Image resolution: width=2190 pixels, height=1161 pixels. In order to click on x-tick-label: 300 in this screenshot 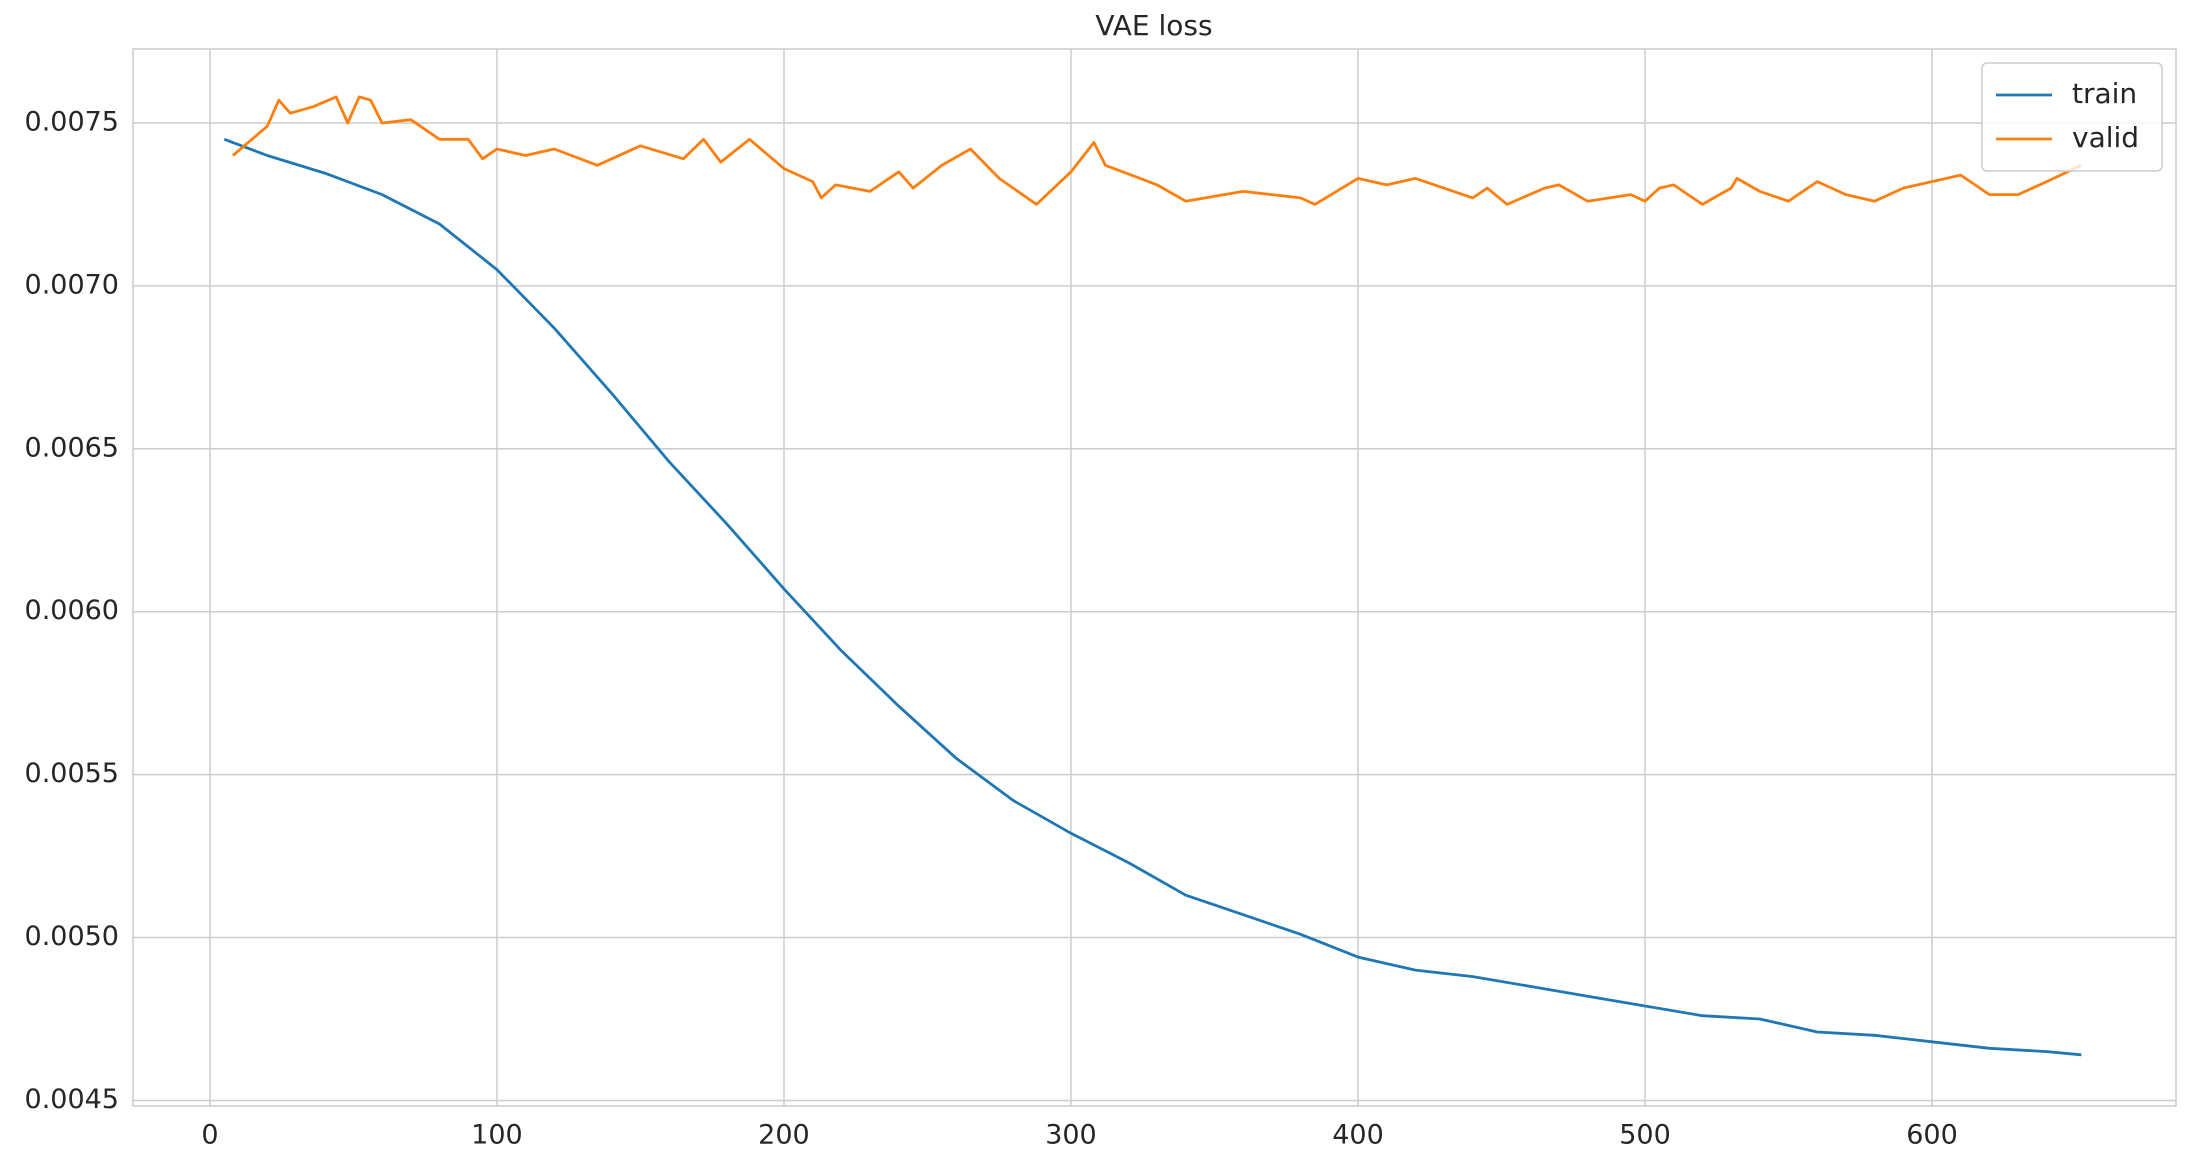, I will do `click(1071, 1135)`.